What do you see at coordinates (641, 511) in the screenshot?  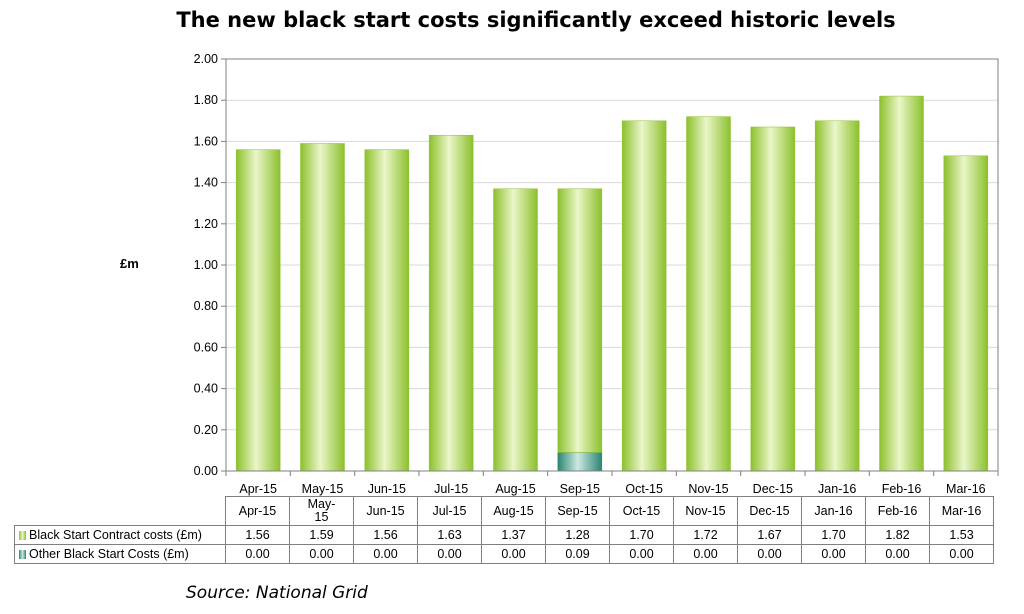 I see `table-header-cell: Oct-15` at bounding box center [641, 511].